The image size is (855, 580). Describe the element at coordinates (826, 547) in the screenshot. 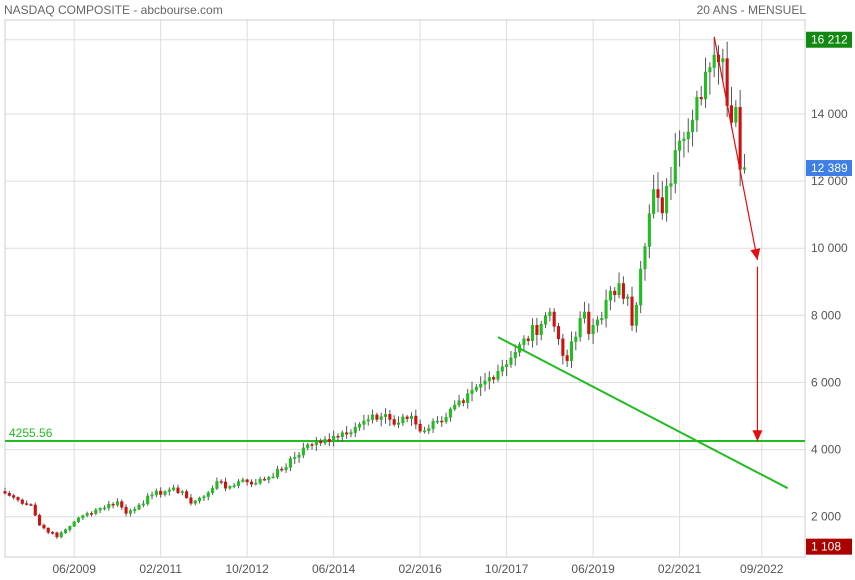

I see `badge-low-label: 1 108` at that location.